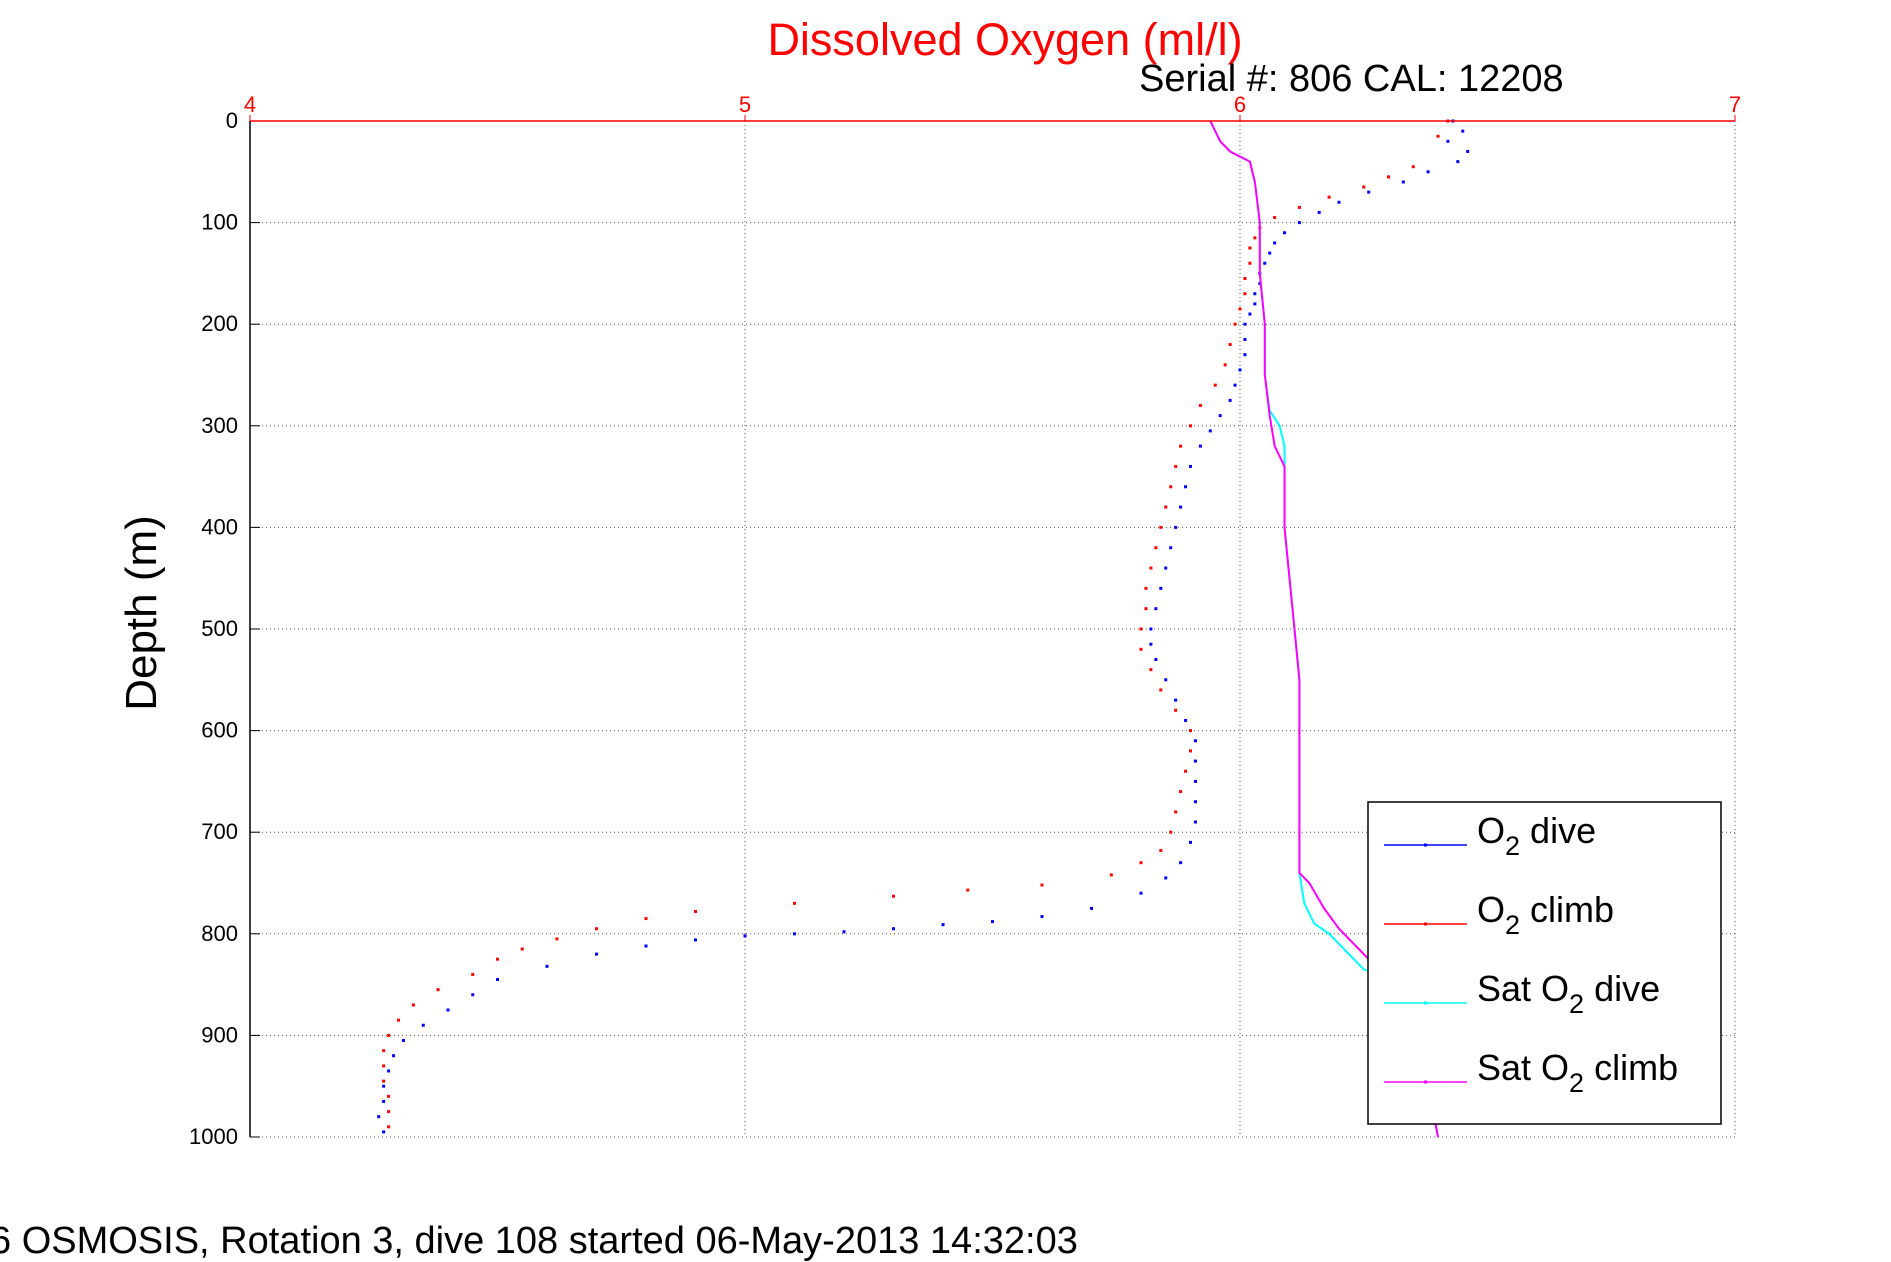  I want to click on x-tick-label: 7, so click(1735, 104).